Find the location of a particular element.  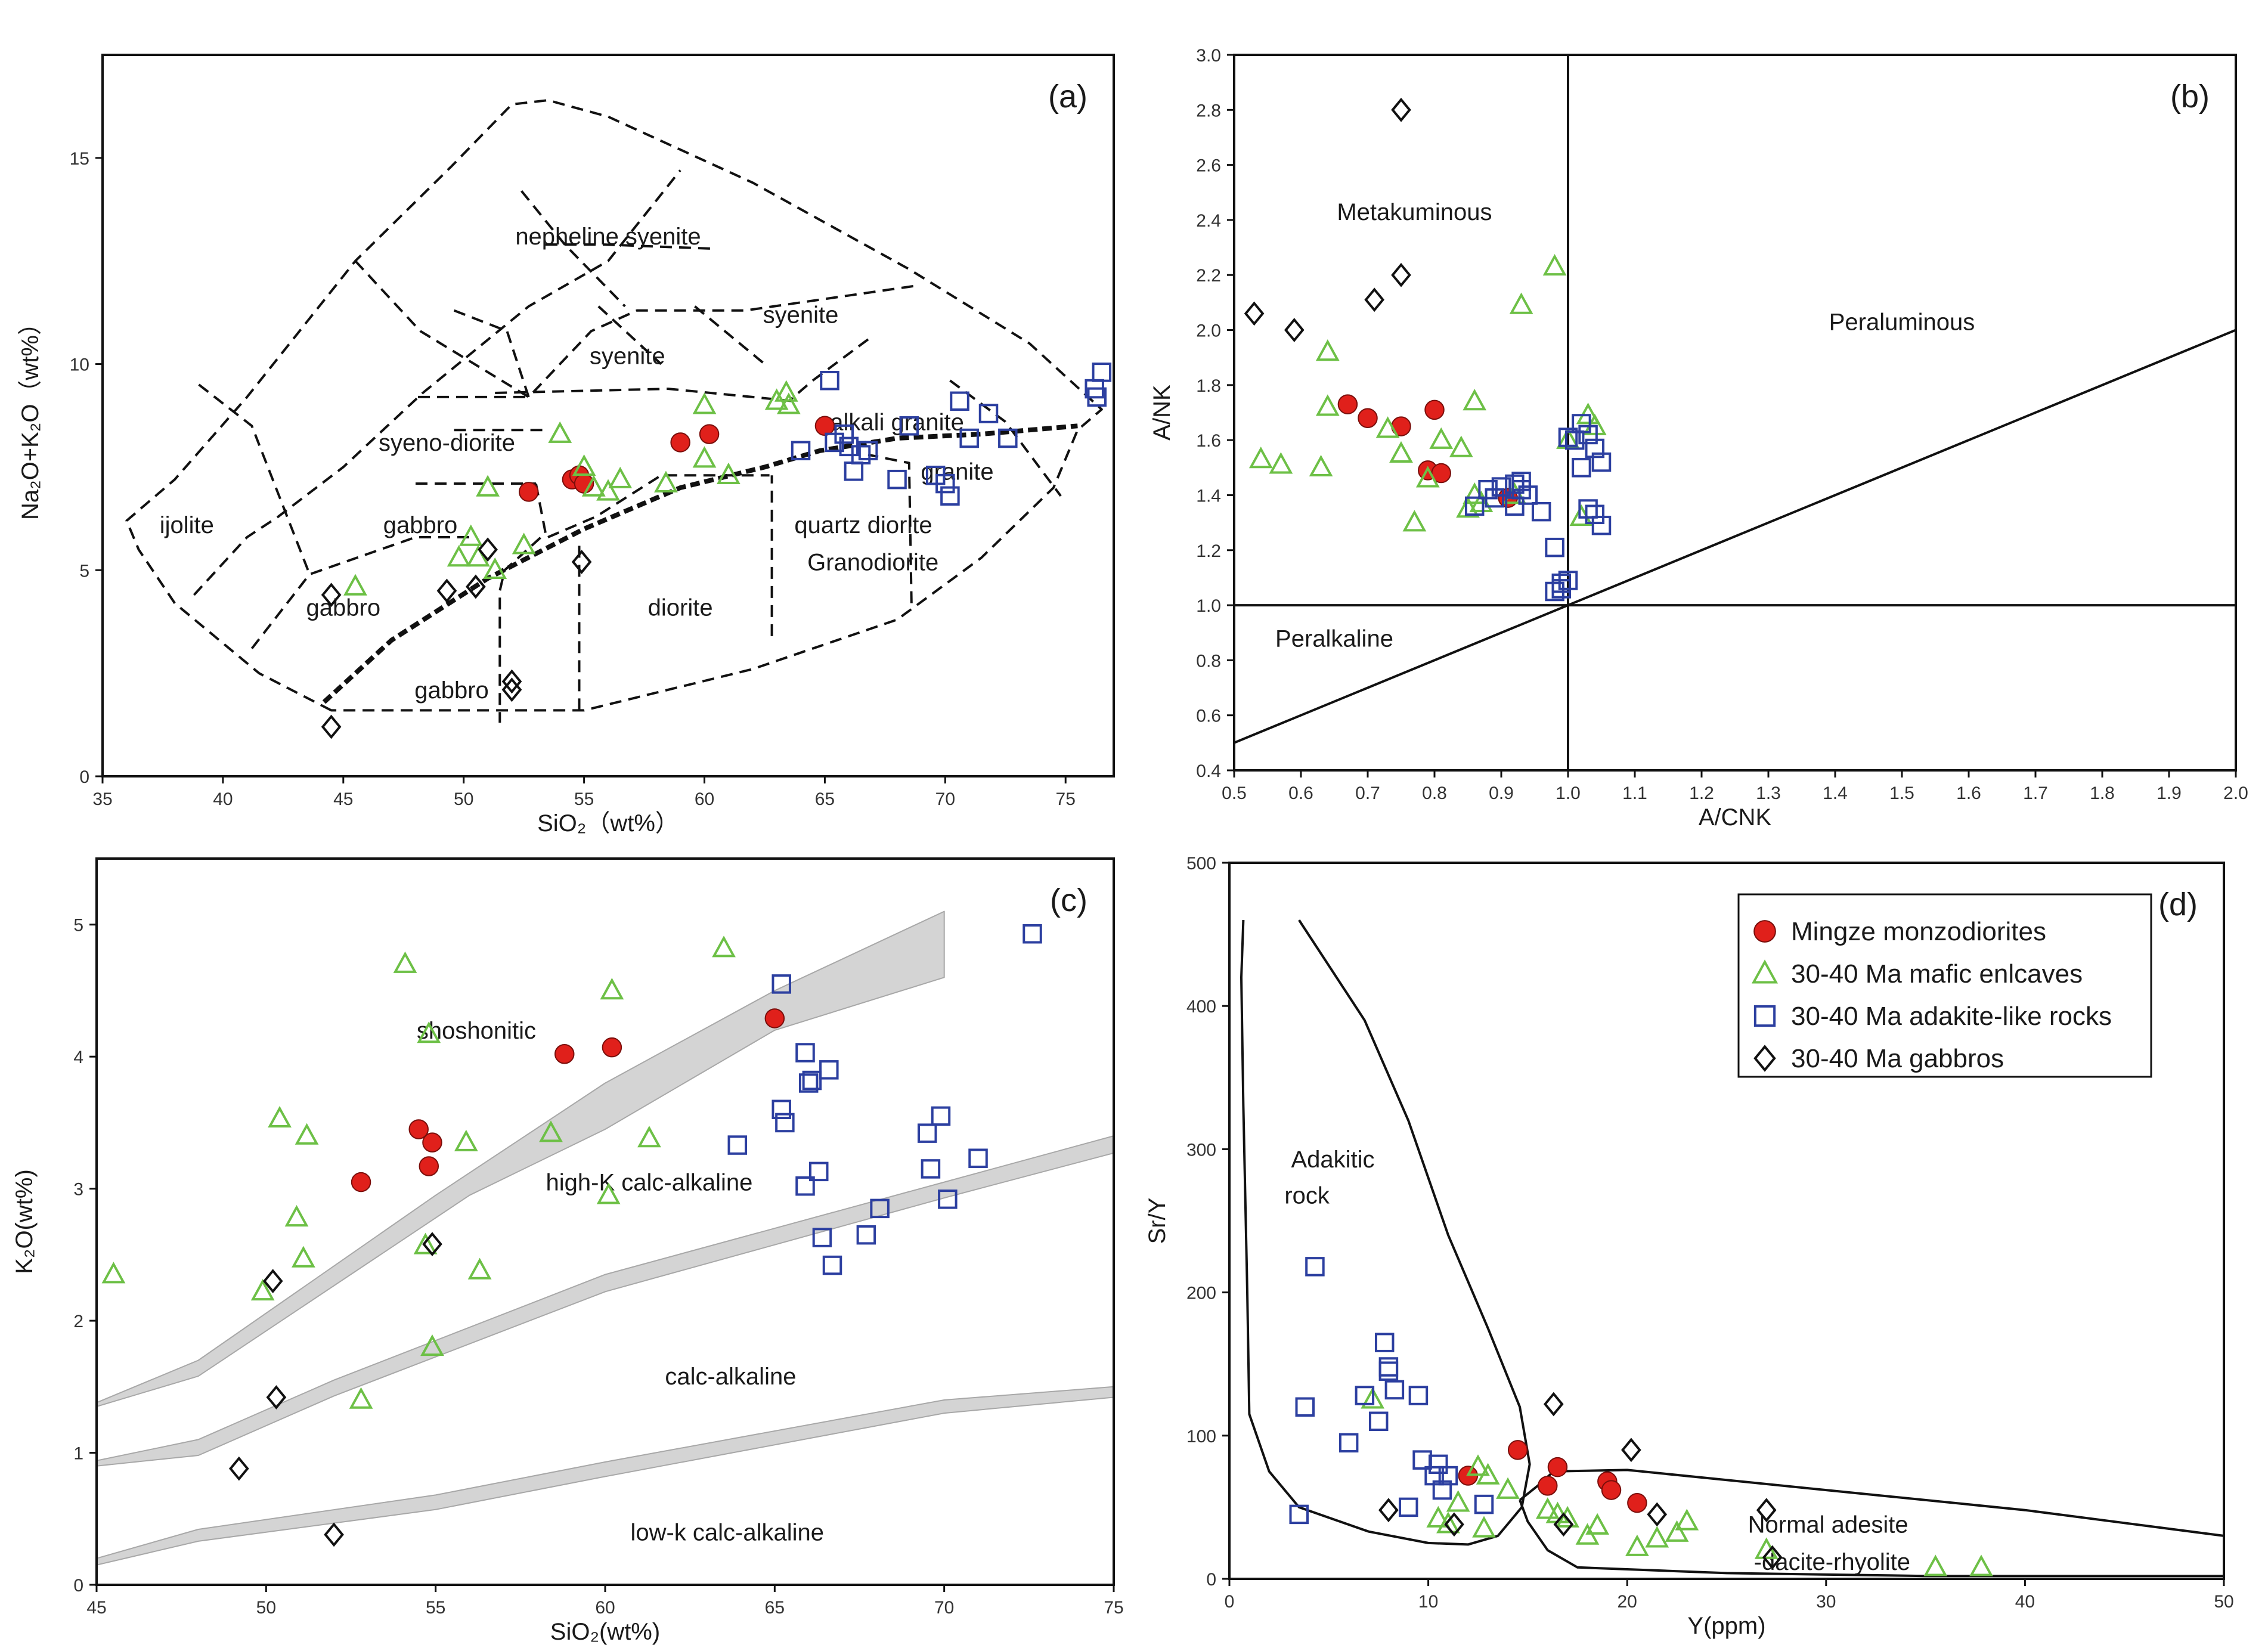

x-axis-title: A/CNK is located at coordinates (1735, 817).